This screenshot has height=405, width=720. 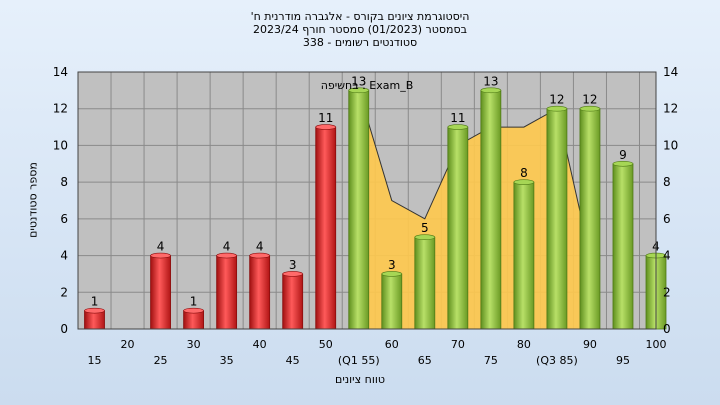 I want to click on y-tick-label-left: 12, so click(x=60, y=109).